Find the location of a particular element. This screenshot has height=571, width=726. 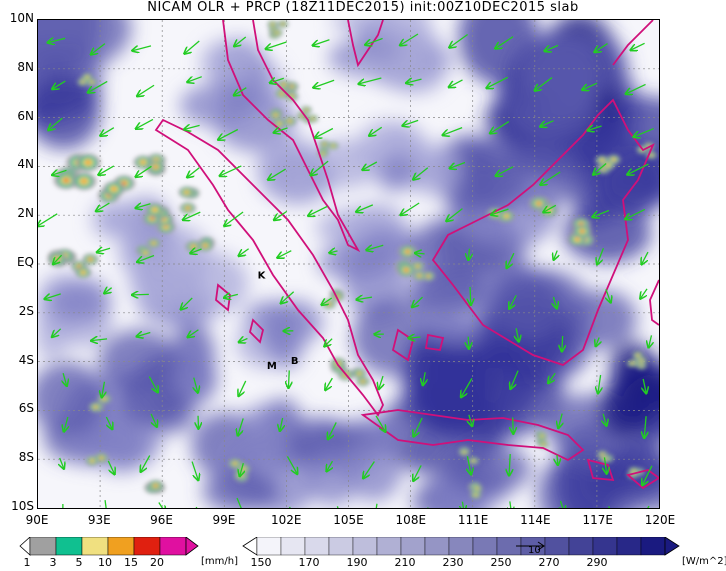

marker-k: K is located at coordinates (262, 276).